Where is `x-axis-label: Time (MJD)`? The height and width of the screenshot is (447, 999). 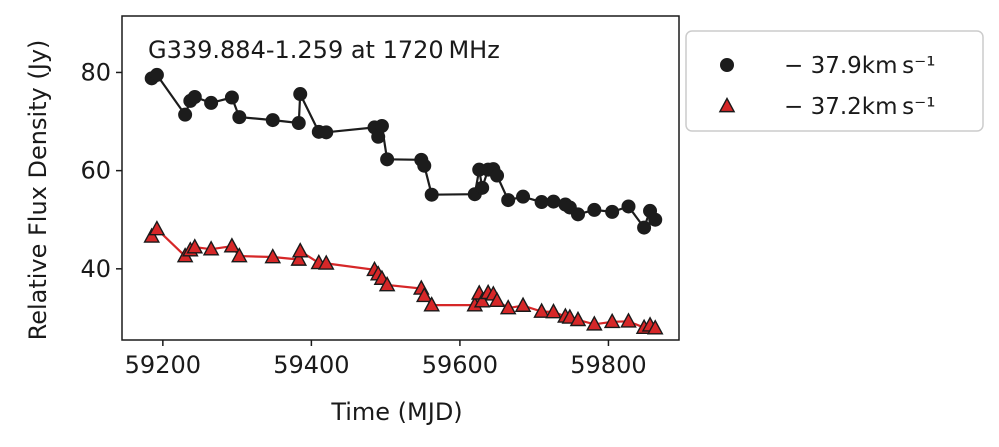 x-axis-label: Time (MJD) is located at coordinates (396, 412).